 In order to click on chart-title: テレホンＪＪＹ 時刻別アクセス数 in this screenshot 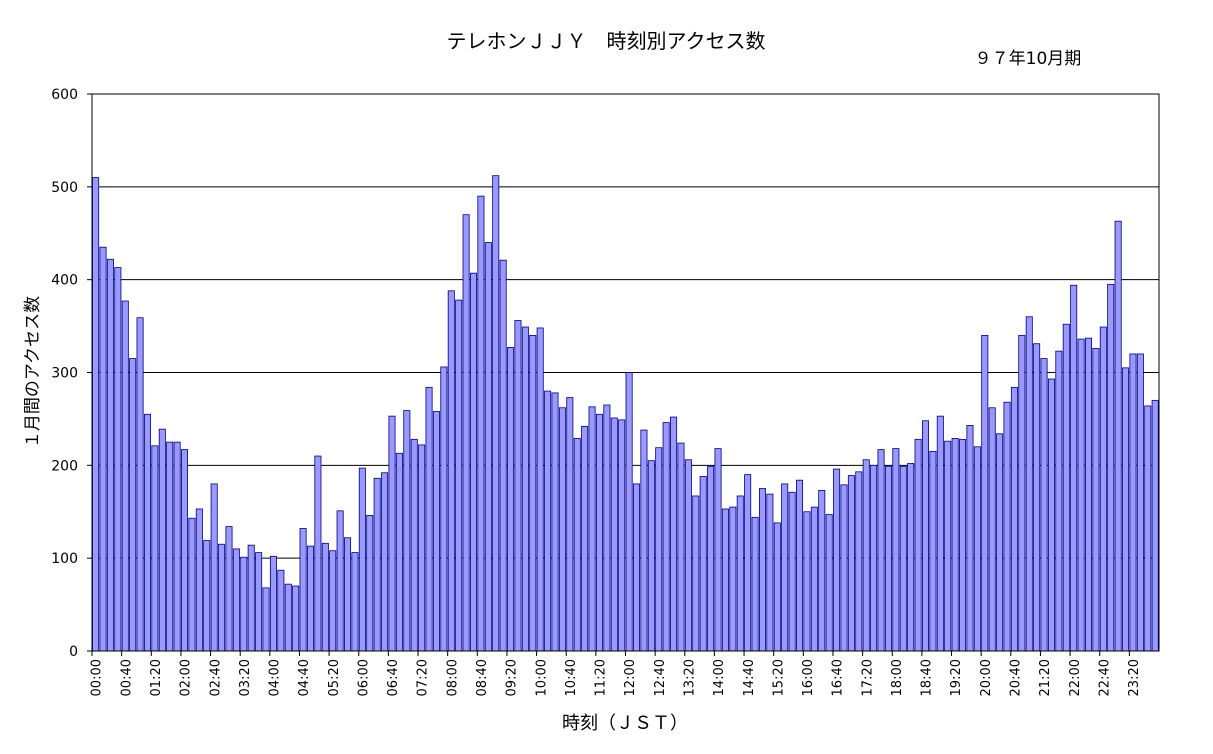, I will do `click(606, 41)`.